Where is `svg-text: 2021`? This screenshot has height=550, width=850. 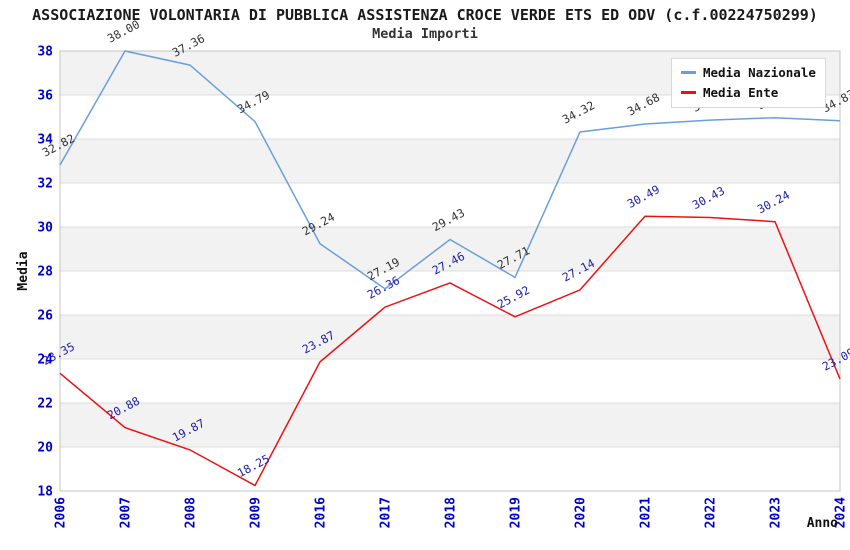 svg-text: 2021 is located at coordinates (646, 512).